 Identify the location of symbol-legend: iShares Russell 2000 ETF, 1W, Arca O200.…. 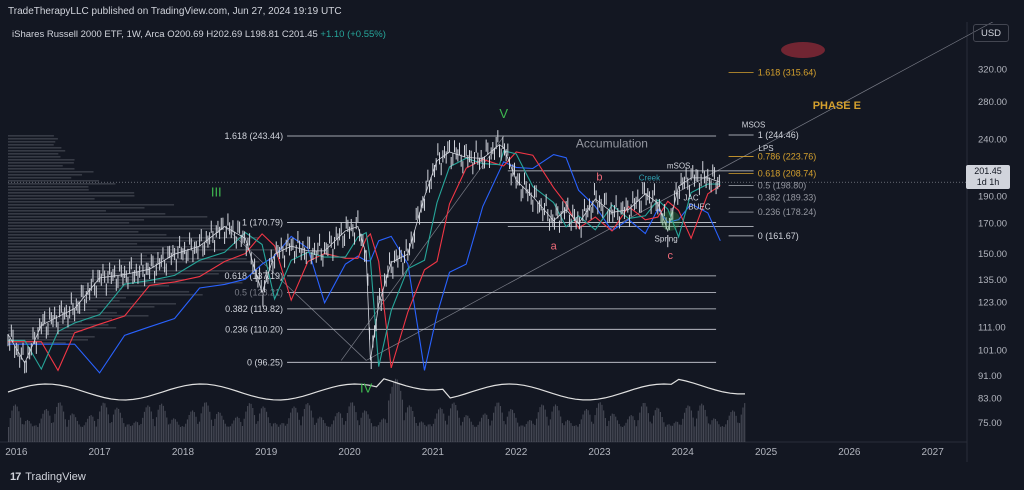
(199, 34).